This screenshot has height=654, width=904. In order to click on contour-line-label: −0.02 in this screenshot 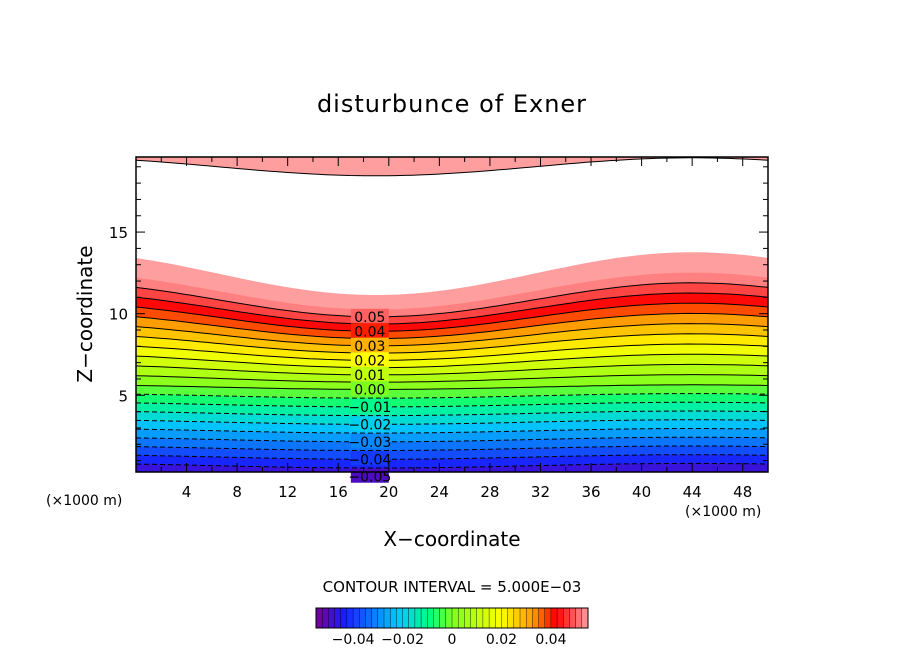, I will do `click(369, 425)`.